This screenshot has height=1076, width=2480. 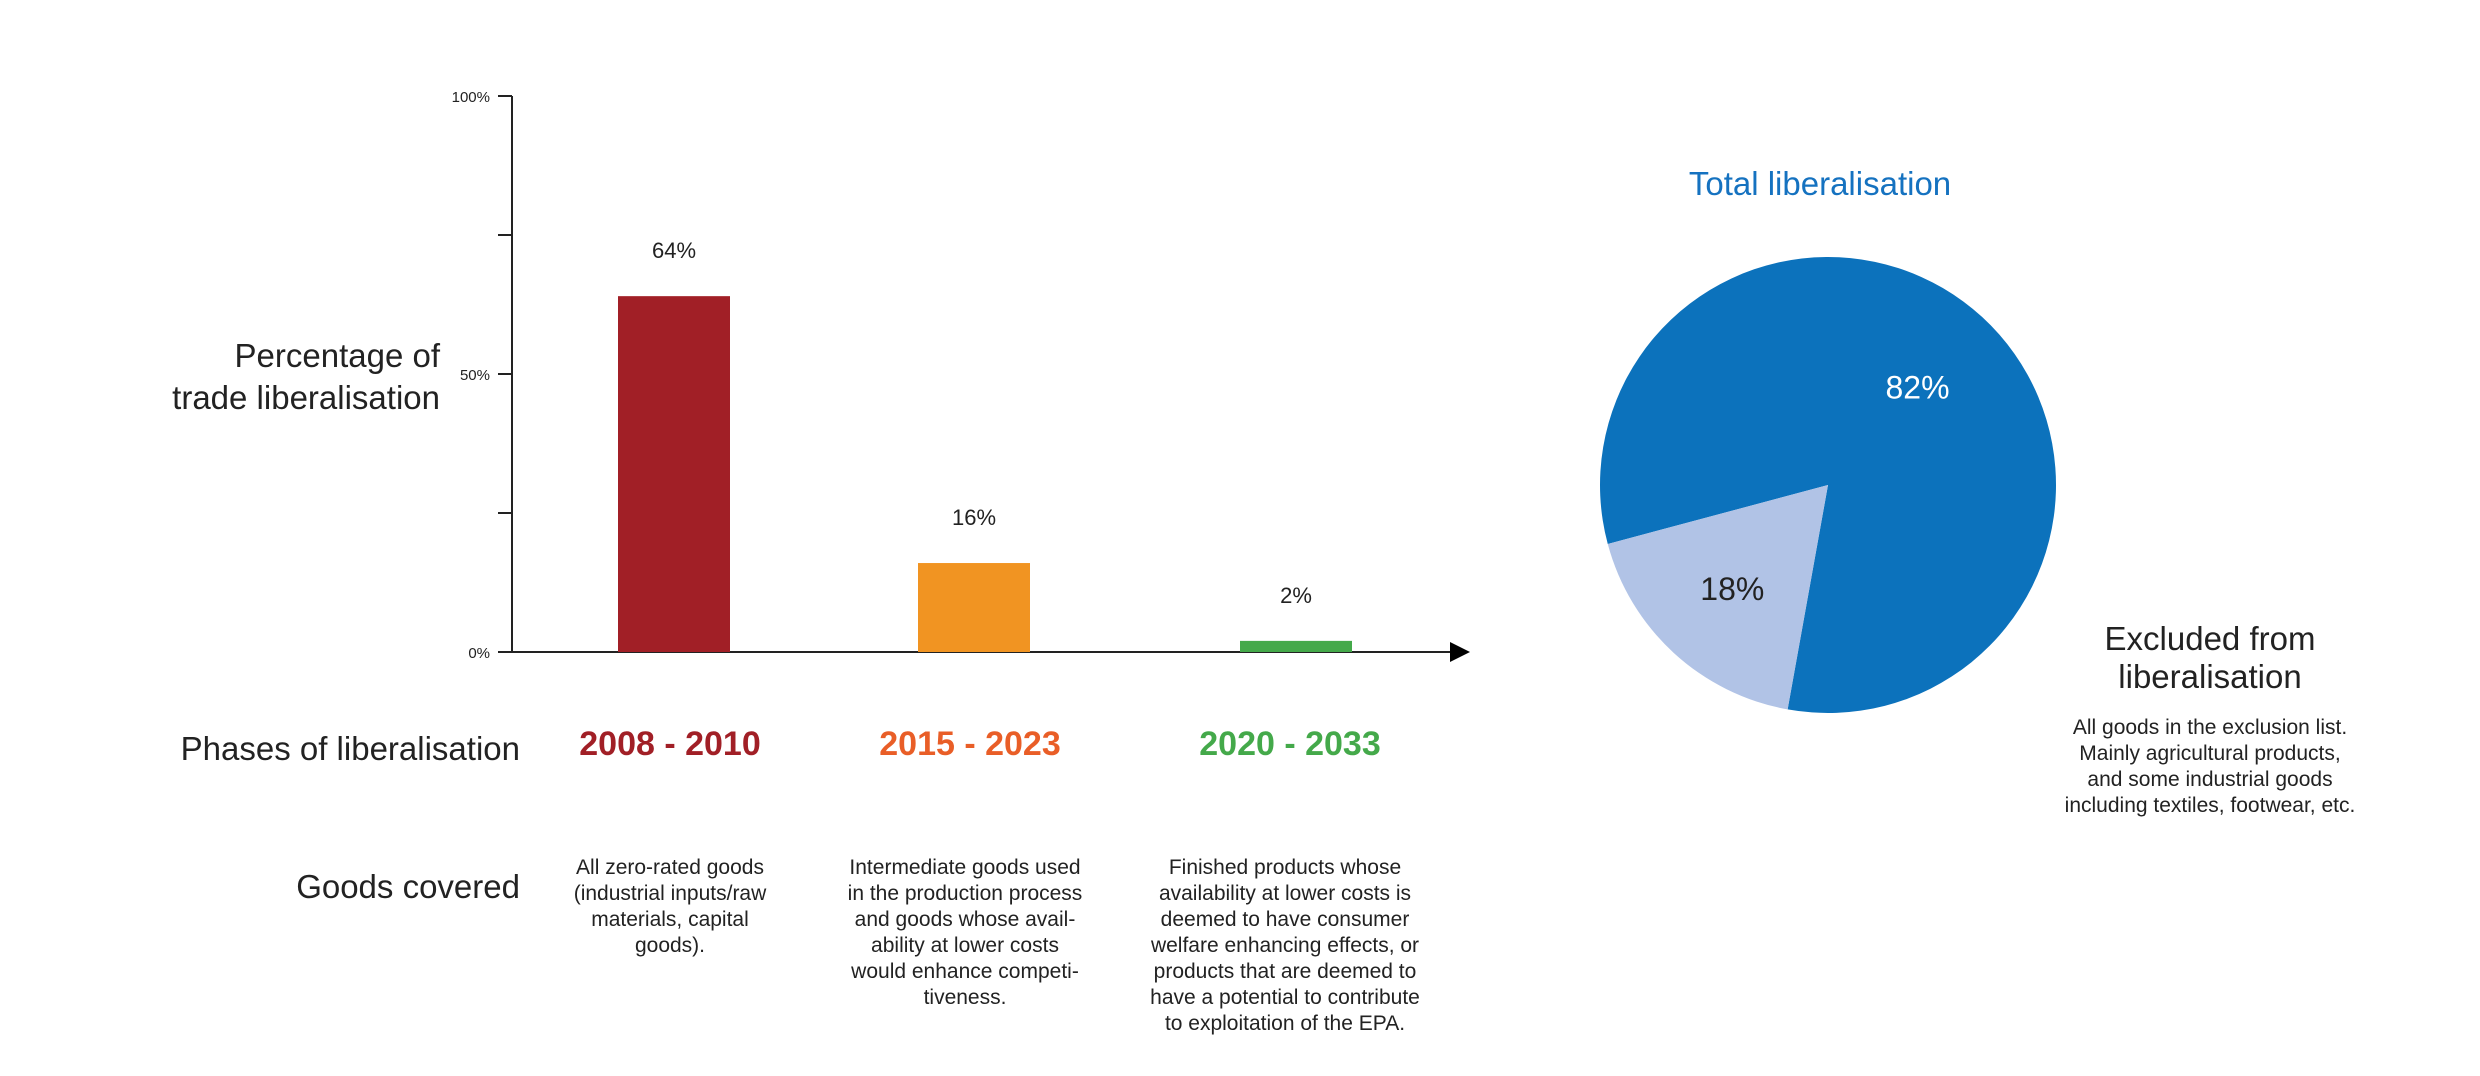 I want to click on phase-label-3: 2020 - 2033, so click(x=1290, y=744).